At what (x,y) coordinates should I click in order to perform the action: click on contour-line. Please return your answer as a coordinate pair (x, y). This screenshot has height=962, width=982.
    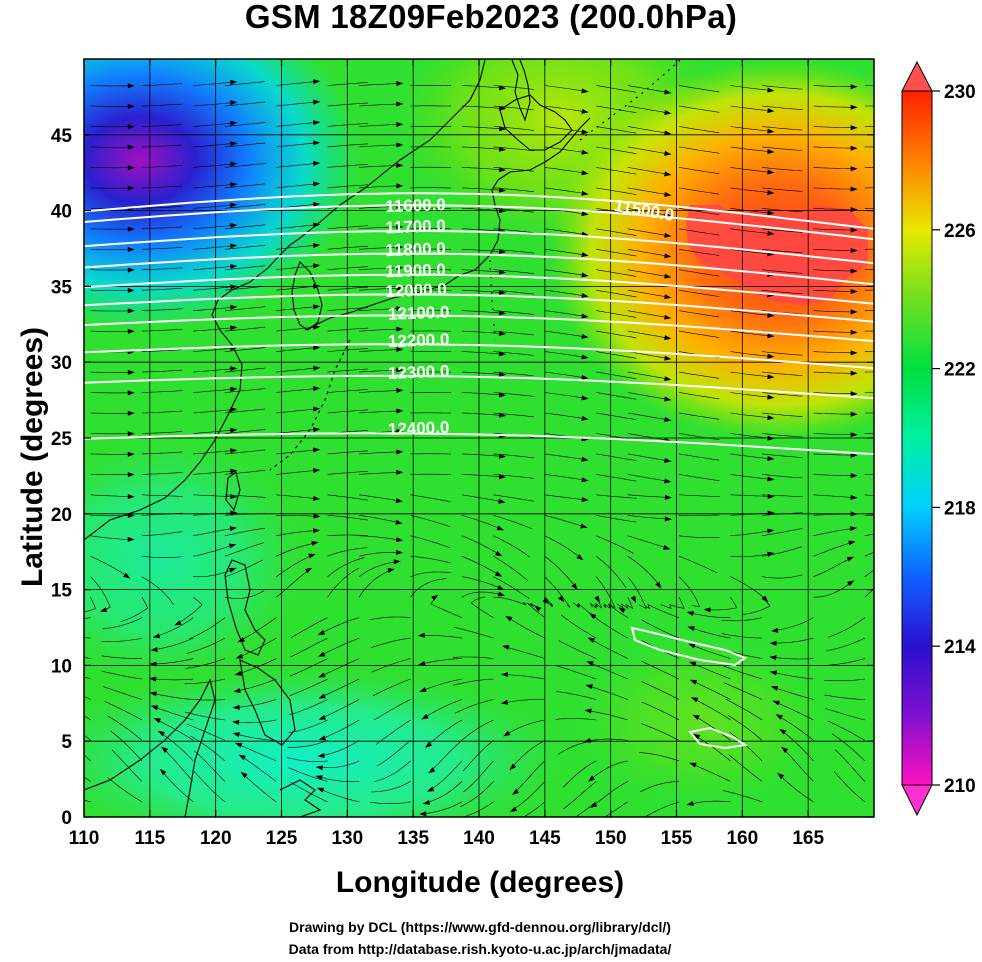
    Looking at the image, I should click on (479, 328).